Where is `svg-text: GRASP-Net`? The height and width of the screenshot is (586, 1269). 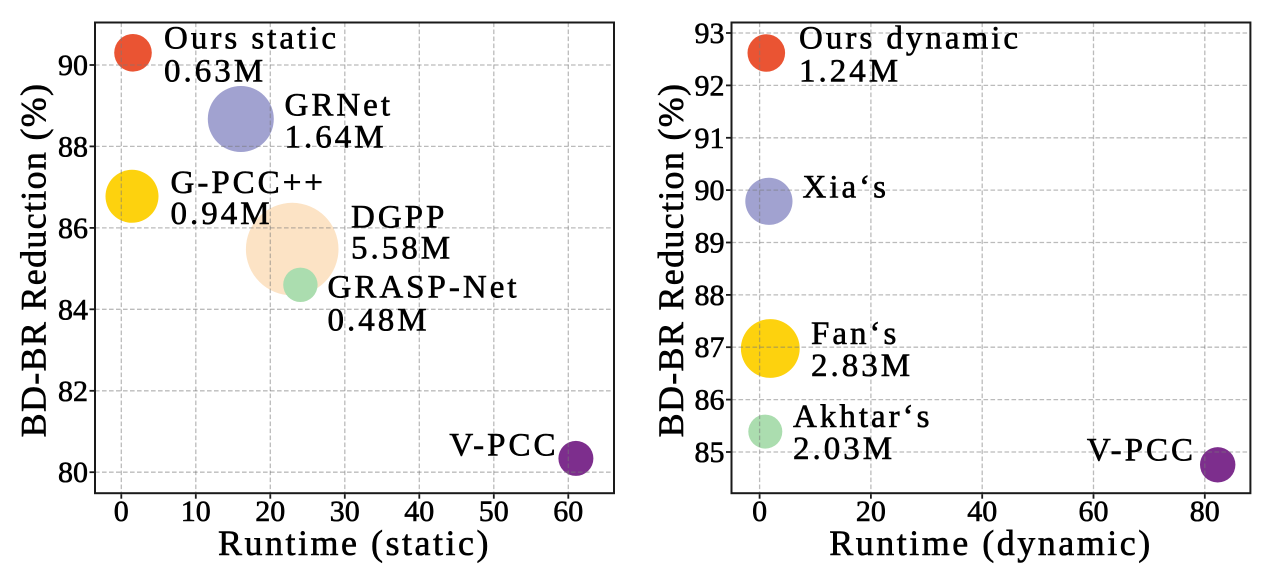 svg-text: GRASP-Net is located at coordinates (424, 288).